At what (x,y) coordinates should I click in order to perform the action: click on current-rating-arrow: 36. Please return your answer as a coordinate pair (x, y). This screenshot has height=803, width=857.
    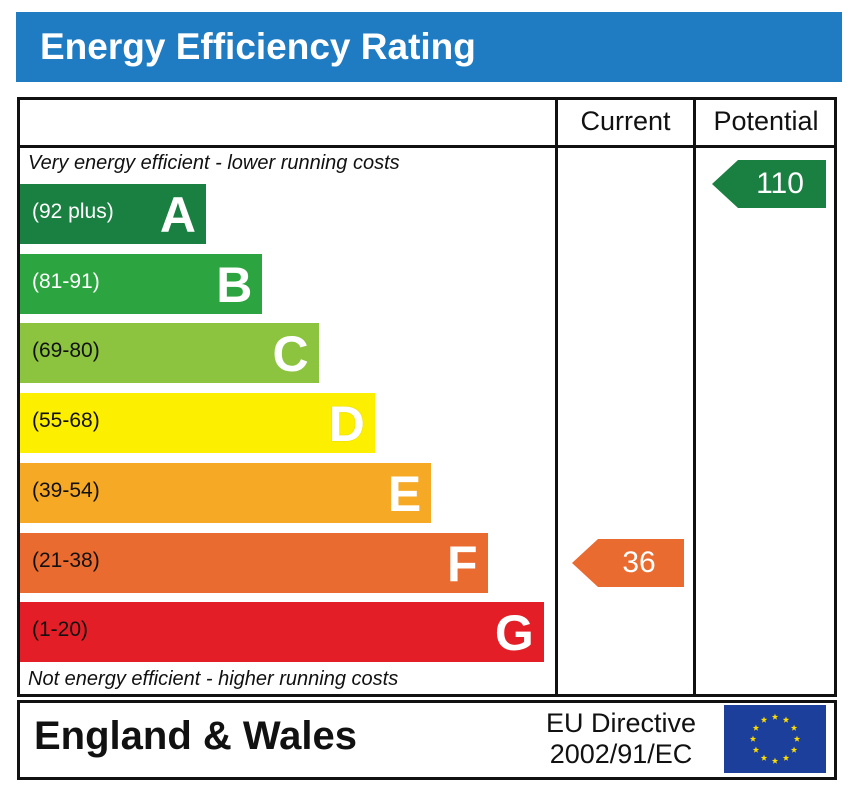
    Looking at the image, I should click on (628, 562).